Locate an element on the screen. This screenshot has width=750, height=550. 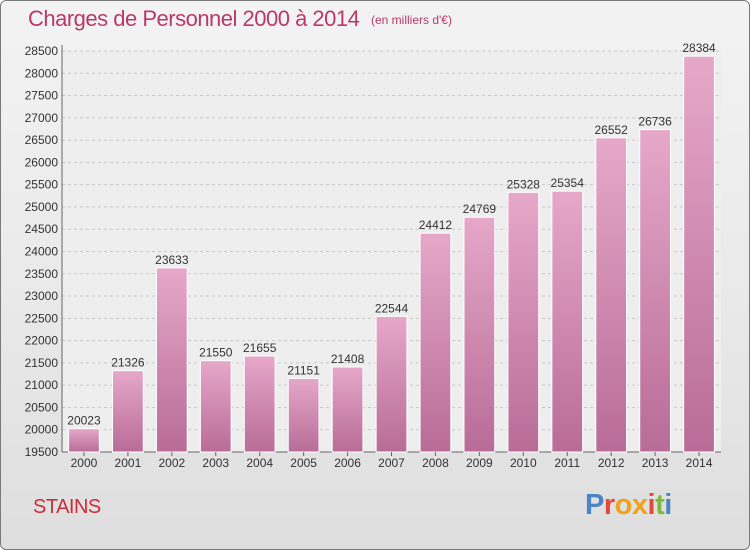
chart-title: Charges de Personnel 2000 à 2014 is located at coordinates (194, 18).